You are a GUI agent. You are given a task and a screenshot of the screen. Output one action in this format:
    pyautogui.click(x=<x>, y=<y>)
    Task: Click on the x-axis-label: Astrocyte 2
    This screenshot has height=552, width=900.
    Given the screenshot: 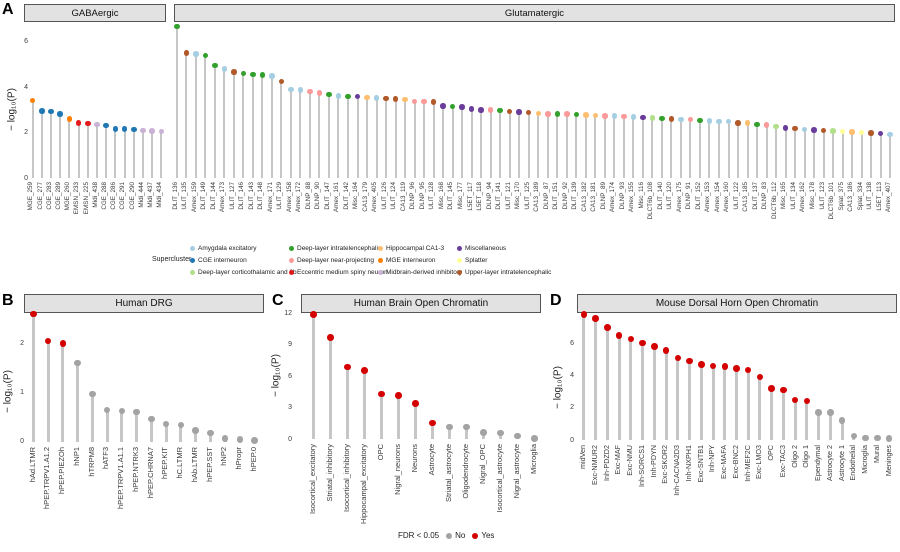 What is the action you would take?
    pyautogui.click(x=829, y=463)
    